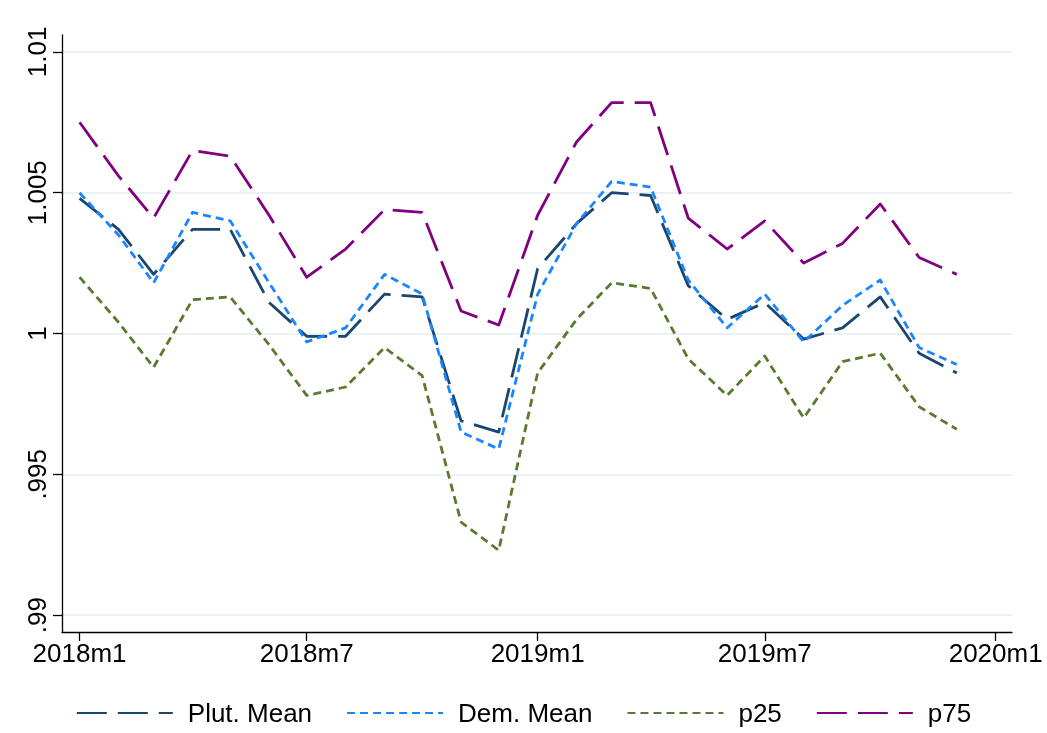  Describe the element at coordinates (37, 474) in the screenshot. I see `y-tick-label: .995` at that location.